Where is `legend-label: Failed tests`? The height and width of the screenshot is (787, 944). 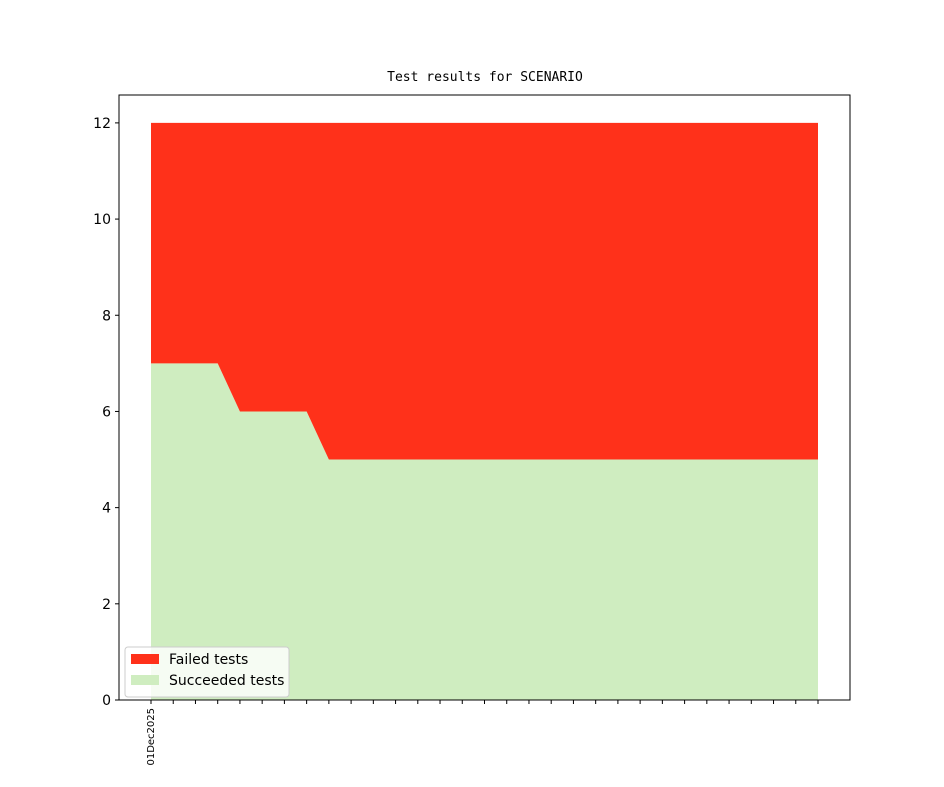
legend-label: Failed tests is located at coordinates (208, 660).